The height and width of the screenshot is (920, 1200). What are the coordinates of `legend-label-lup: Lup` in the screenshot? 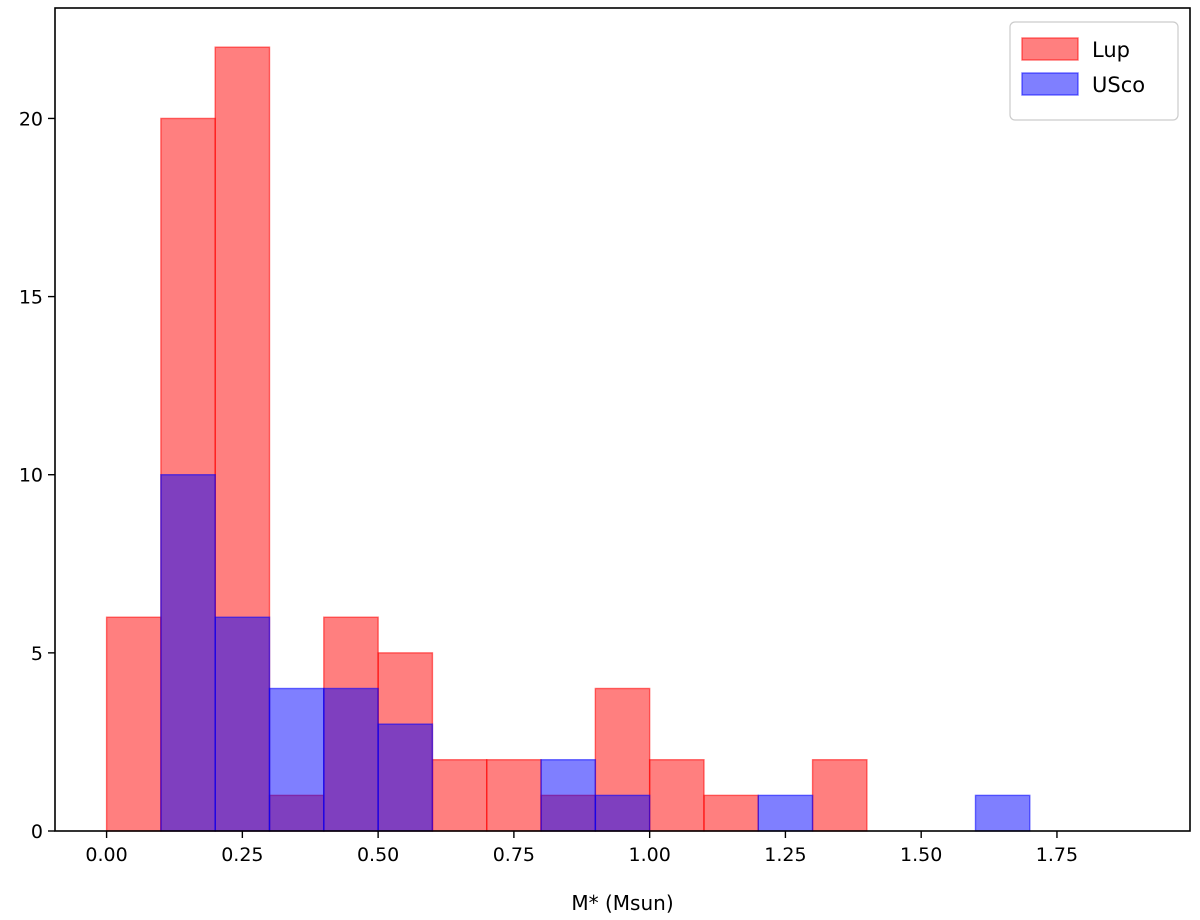 It's located at (1111, 50).